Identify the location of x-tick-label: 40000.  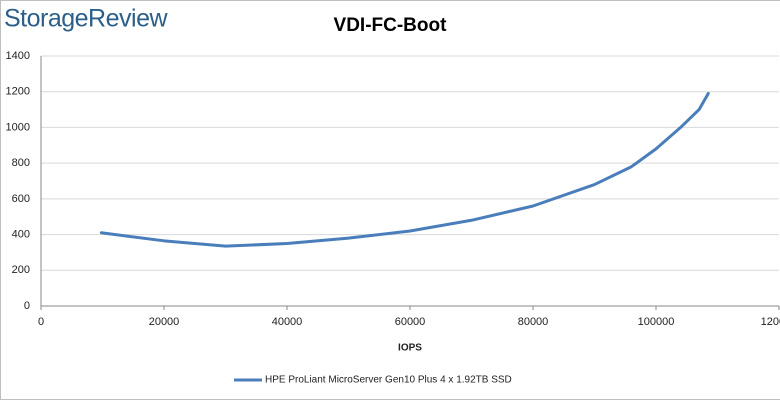
(287, 322).